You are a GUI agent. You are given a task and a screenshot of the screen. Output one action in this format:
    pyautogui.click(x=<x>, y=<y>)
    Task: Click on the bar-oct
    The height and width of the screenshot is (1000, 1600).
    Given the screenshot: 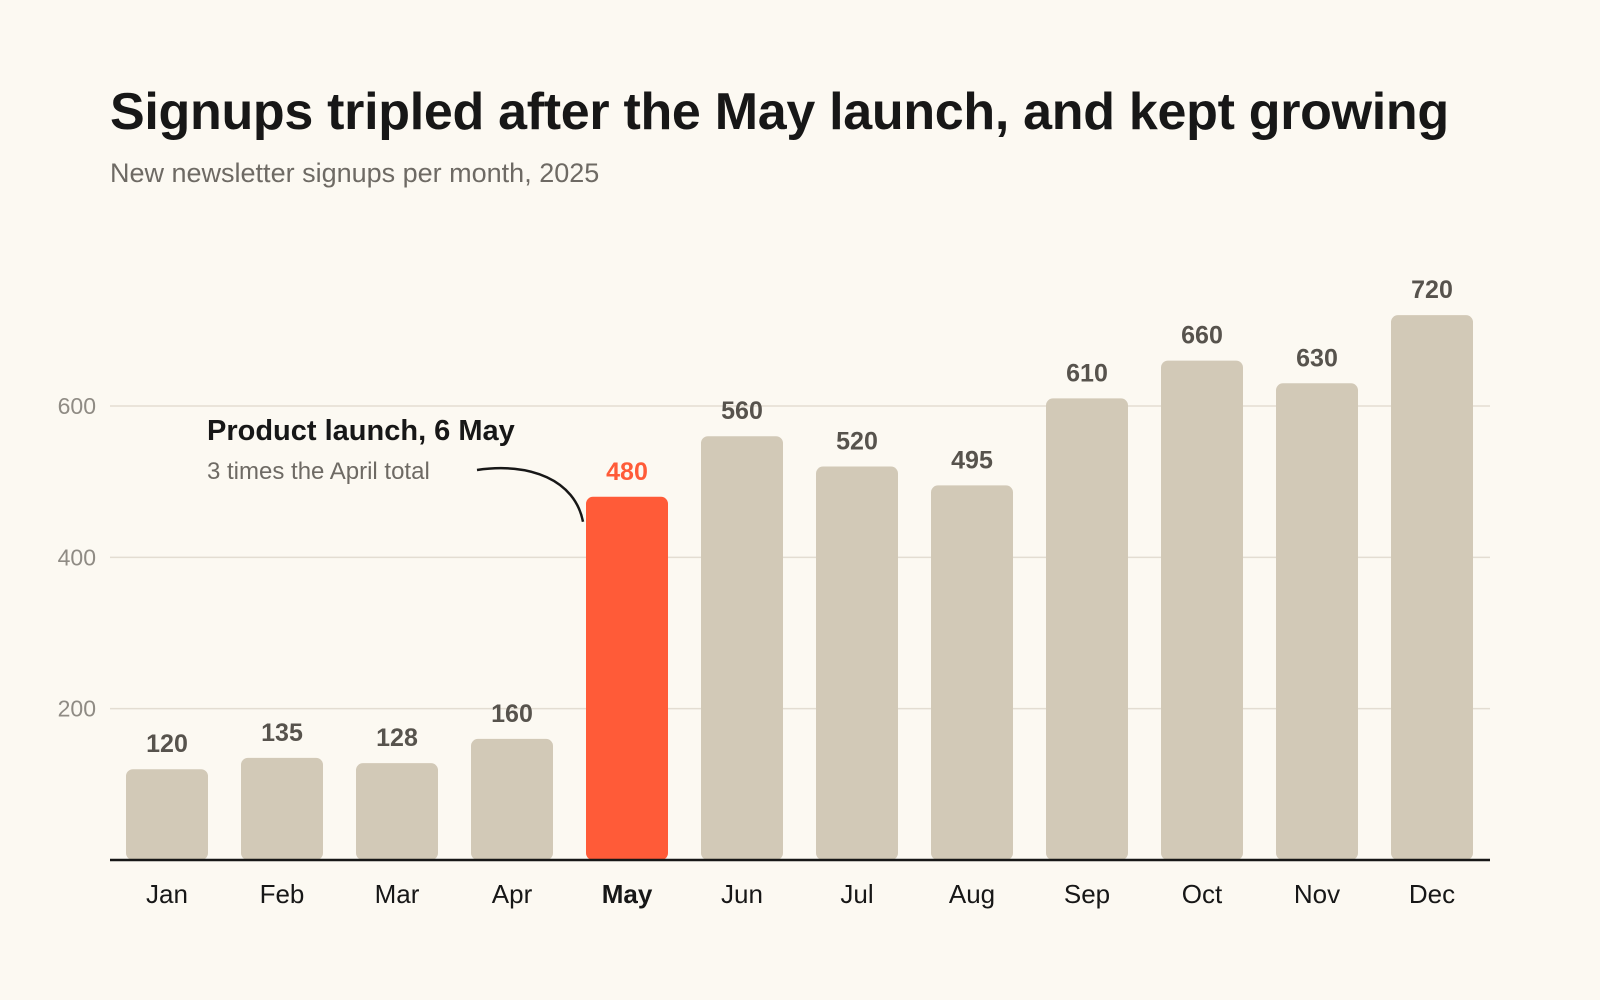 What is the action you would take?
    pyautogui.click(x=1202, y=610)
    